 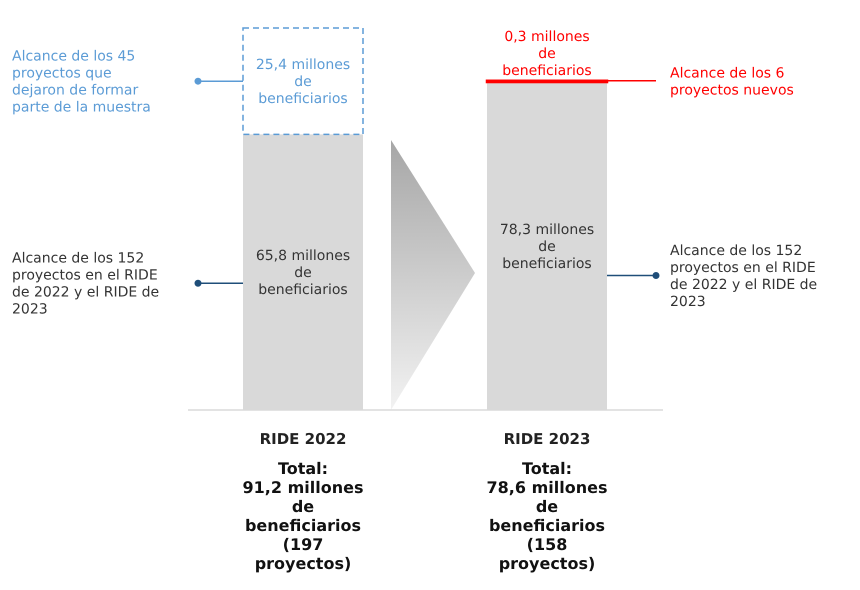 I want to click on data-label: 0,3 millones de beneficiarios, so click(x=547, y=53).